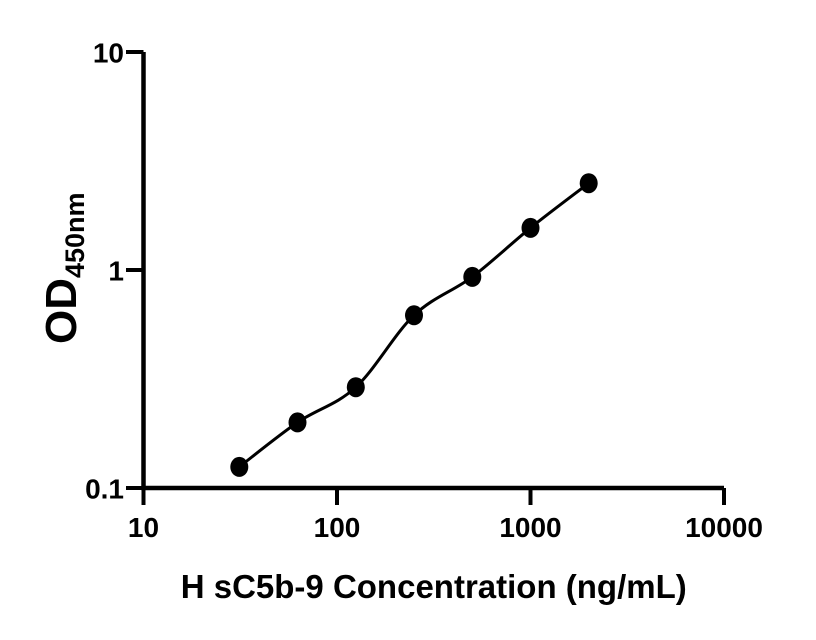  Describe the element at coordinates (116, 271) in the screenshot. I see `y-tick-label: 1` at that location.